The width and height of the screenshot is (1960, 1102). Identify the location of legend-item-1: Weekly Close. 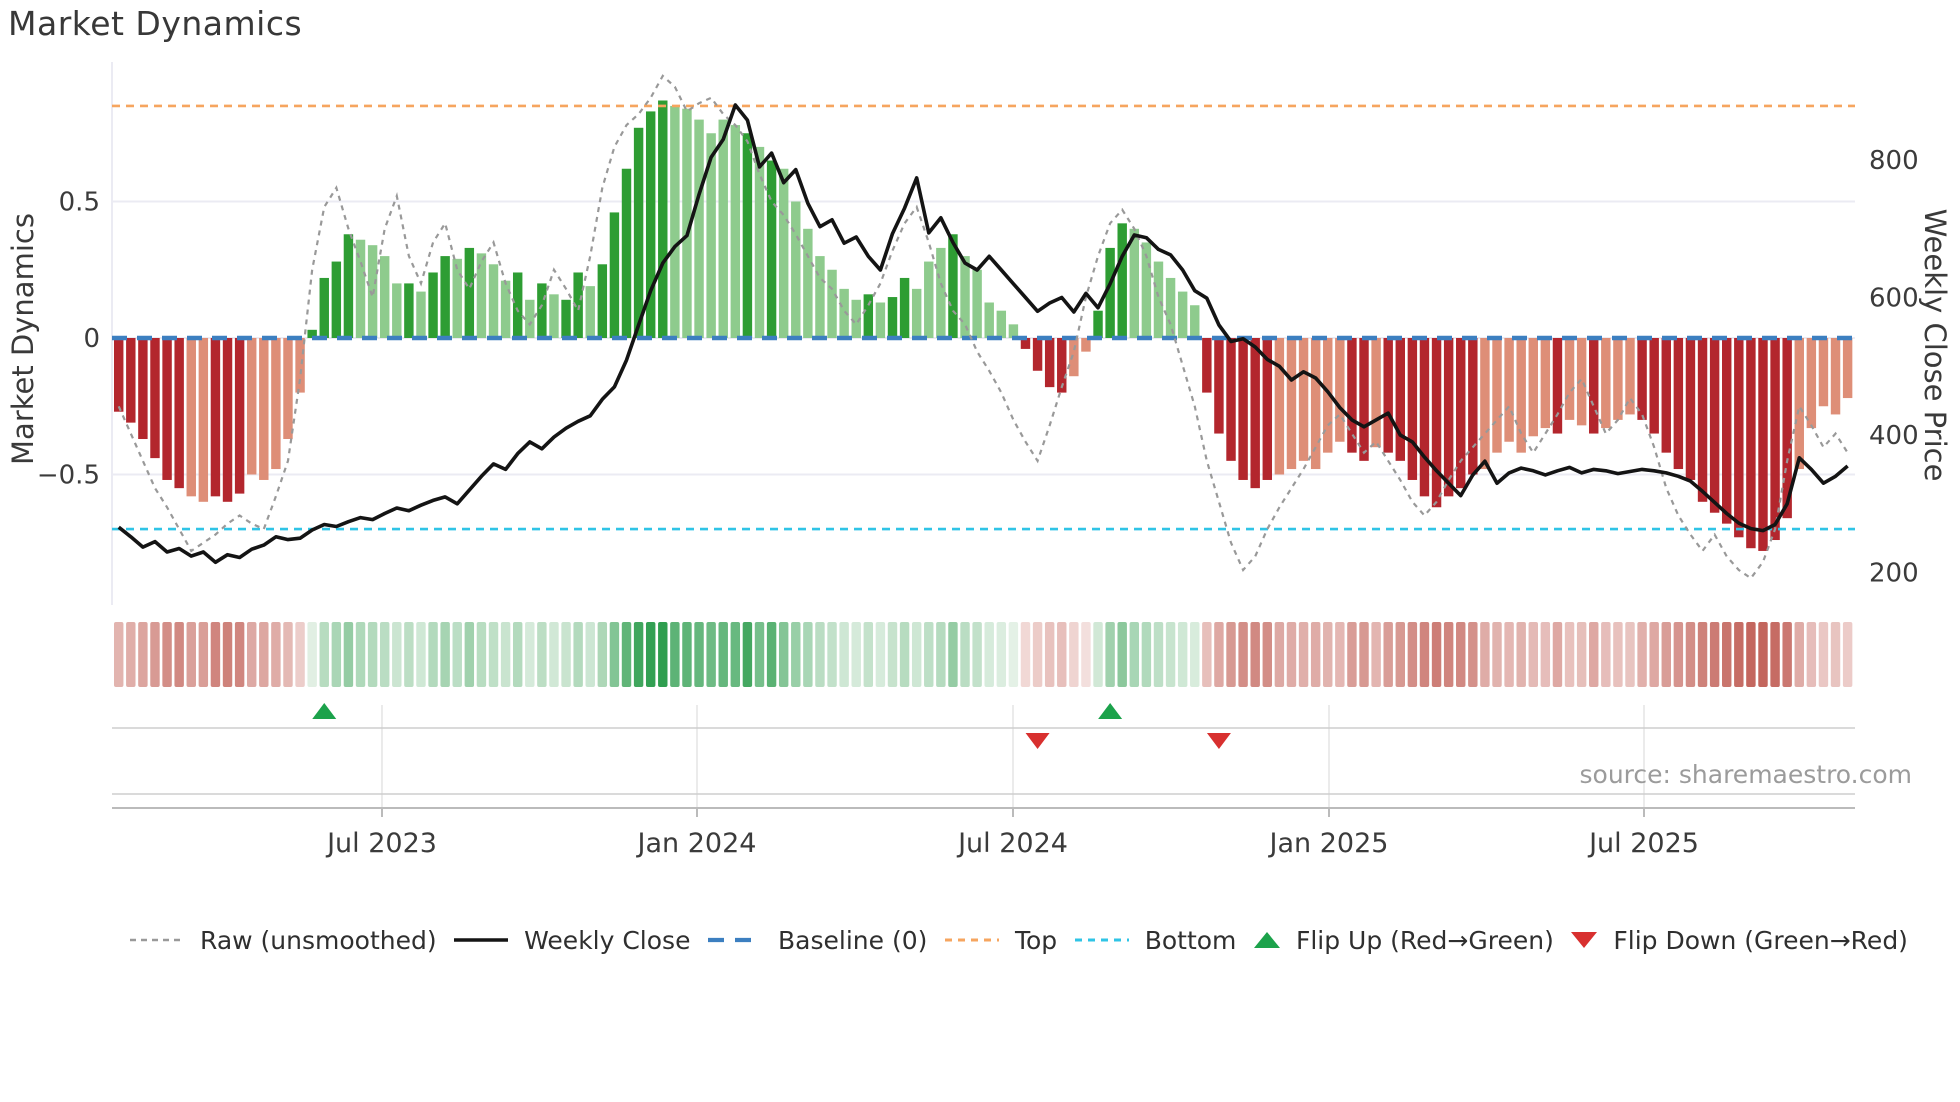
(571, 940).